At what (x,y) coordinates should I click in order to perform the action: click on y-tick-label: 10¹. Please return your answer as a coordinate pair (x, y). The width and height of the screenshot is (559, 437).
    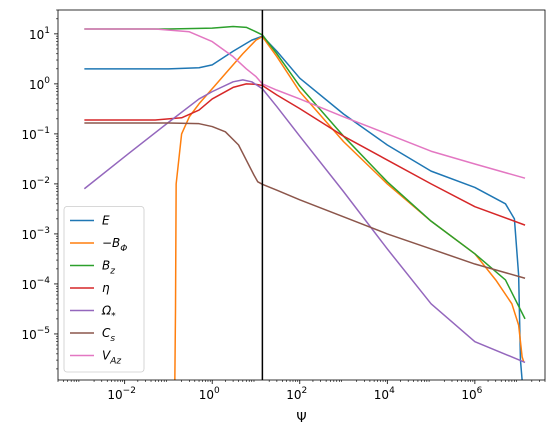
    Looking at the image, I should click on (39, 34).